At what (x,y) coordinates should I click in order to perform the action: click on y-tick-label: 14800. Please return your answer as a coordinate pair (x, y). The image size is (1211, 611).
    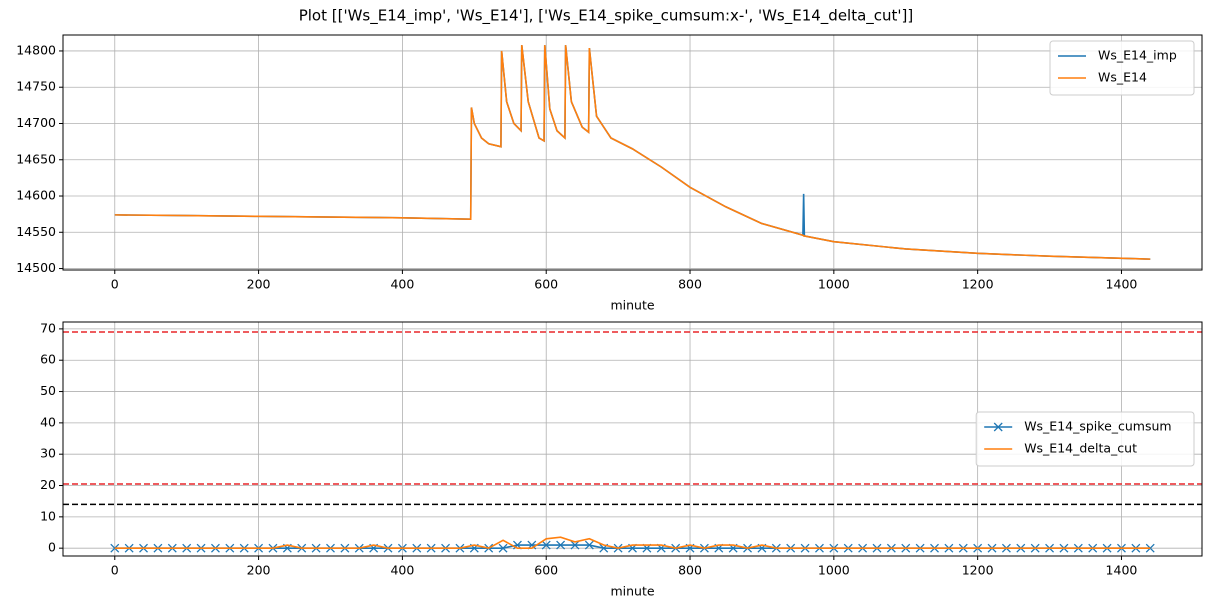
    Looking at the image, I should click on (36, 49).